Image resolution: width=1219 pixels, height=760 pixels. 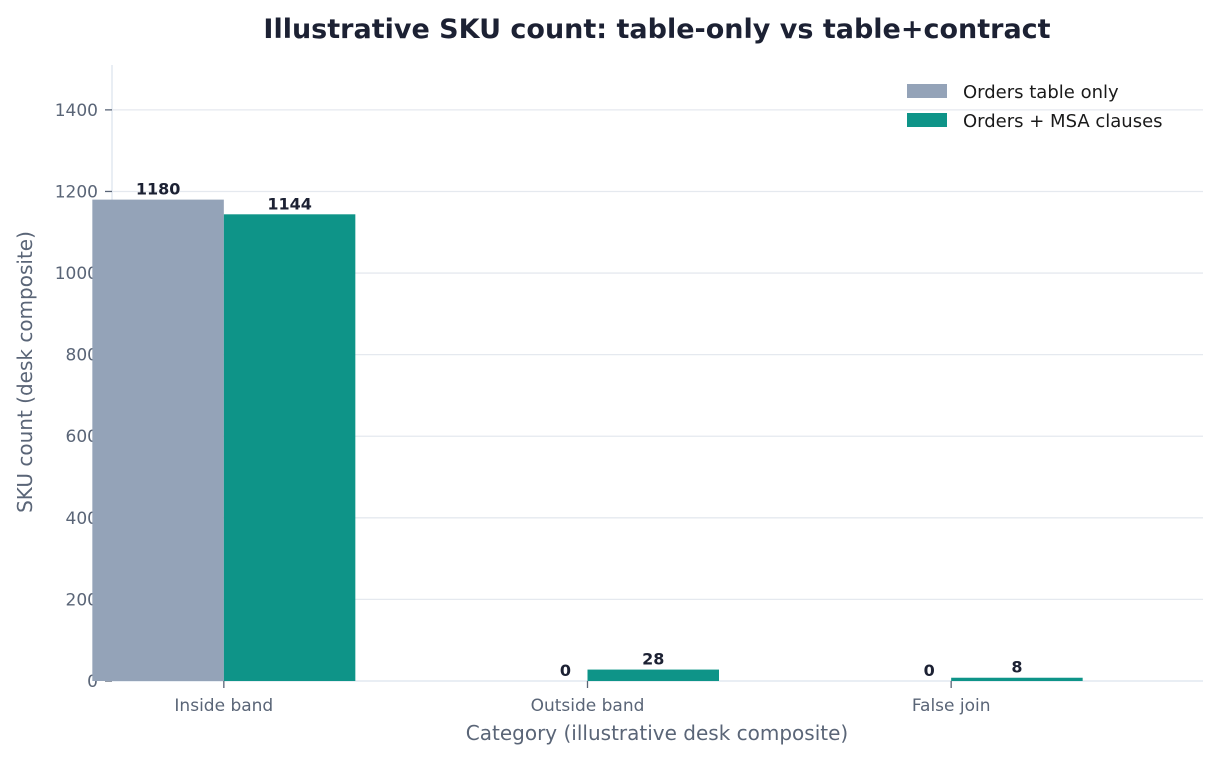 What do you see at coordinates (1041, 92) in the screenshot?
I see `legend-label: Orders table only` at bounding box center [1041, 92].